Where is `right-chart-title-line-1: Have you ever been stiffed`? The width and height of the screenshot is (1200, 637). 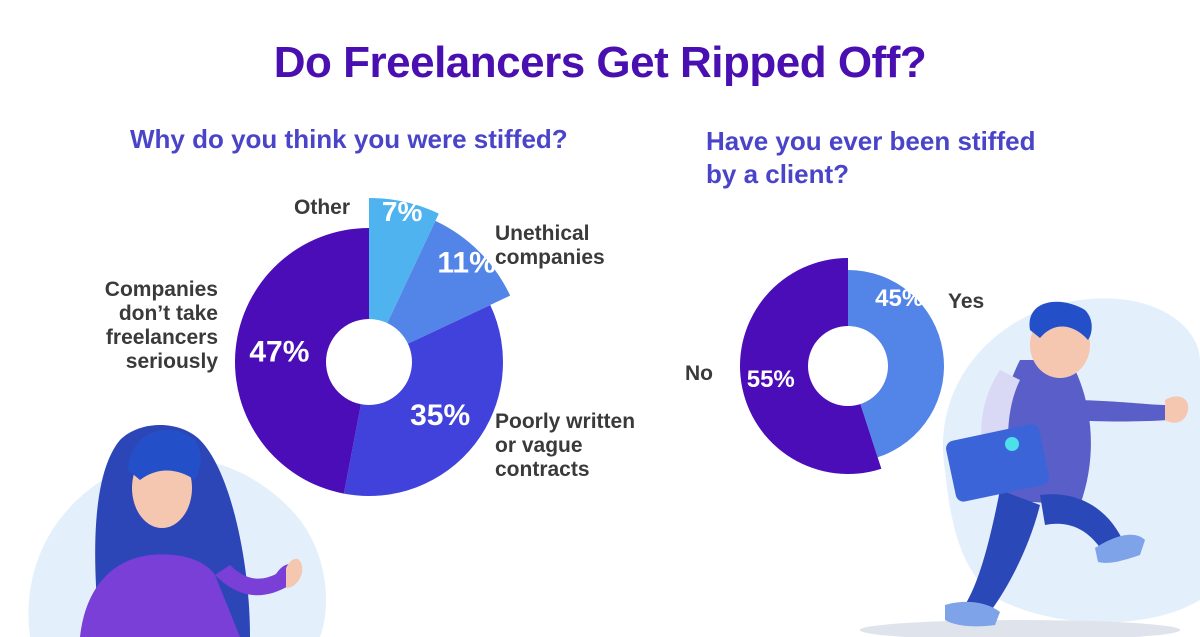 right-chart-title-line-1: Have you ever been stiffed is located at coordinates (871, 141).